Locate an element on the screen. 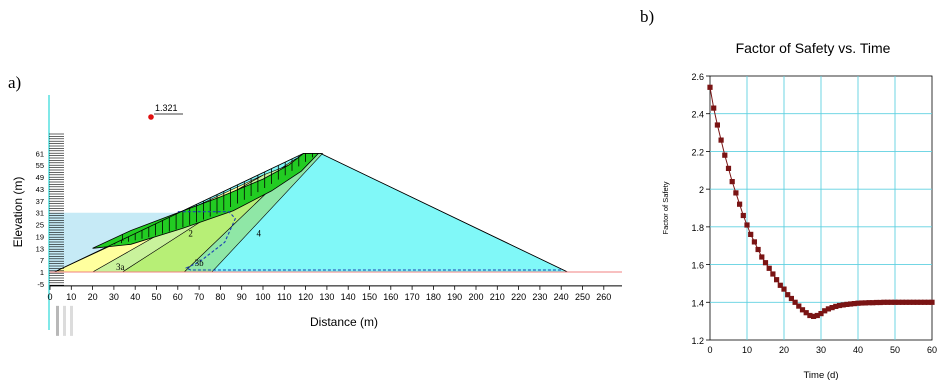 Image resolution: width=940 pixels, height=384 pixels. x-tick-label: 260 is located at coordinates (603, 297).